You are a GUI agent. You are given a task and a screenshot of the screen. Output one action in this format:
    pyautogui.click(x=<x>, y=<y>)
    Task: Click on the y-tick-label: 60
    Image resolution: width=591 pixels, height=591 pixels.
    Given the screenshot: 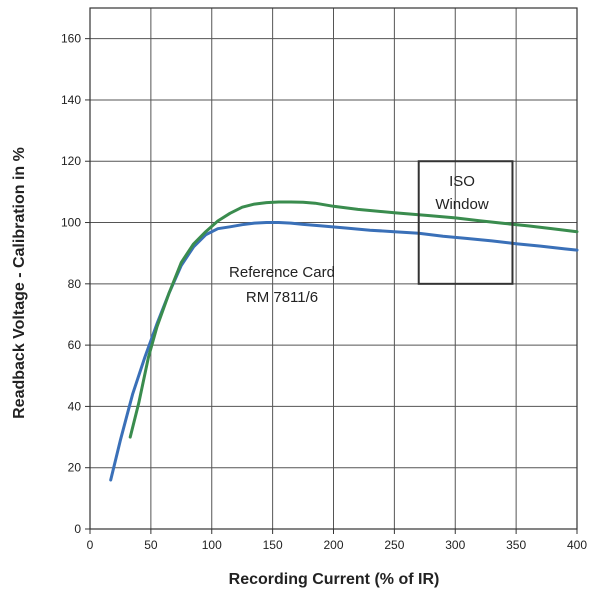 What is the action you would take?
    pyautogui.click(x=75, y=345)
    